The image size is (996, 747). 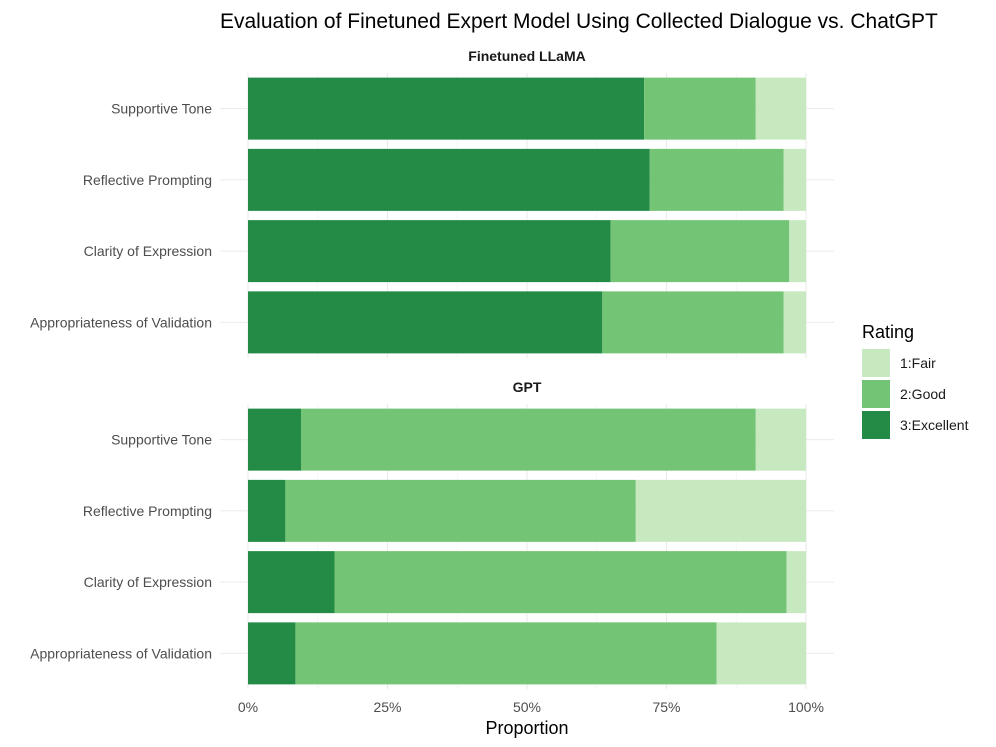 What do you see at coordinates (387, 707) in the screenshot?
I see `x-tick-label: 25%` at bounding box center [387, 707].